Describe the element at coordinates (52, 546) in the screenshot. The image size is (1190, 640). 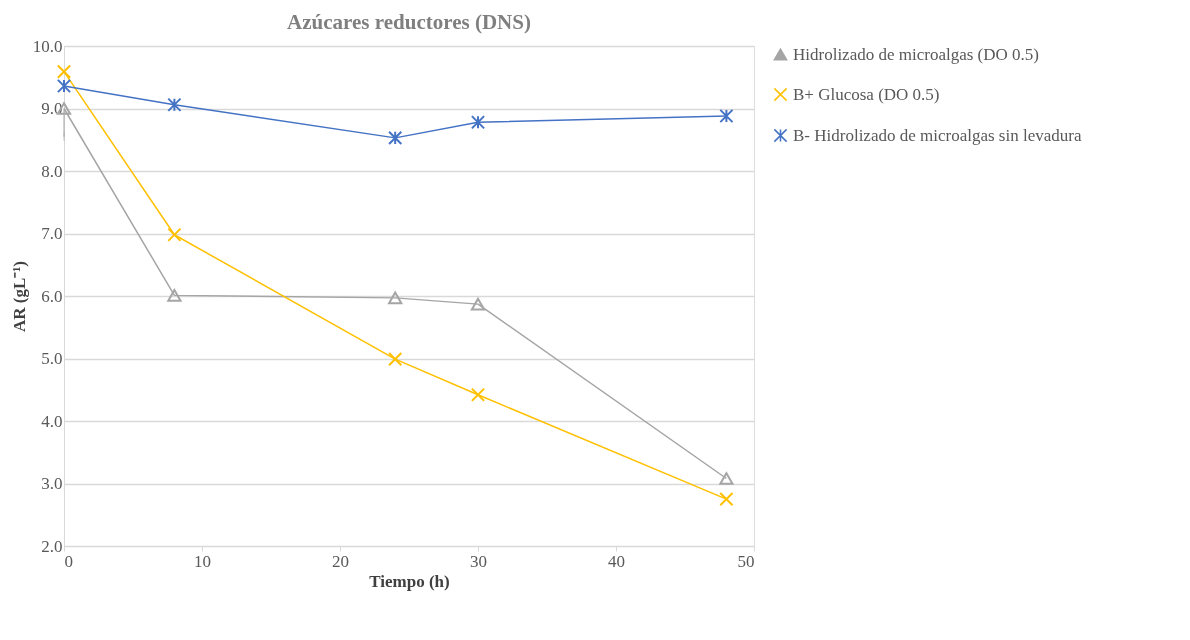
I see `y-tick-label: 2.0` at that location.